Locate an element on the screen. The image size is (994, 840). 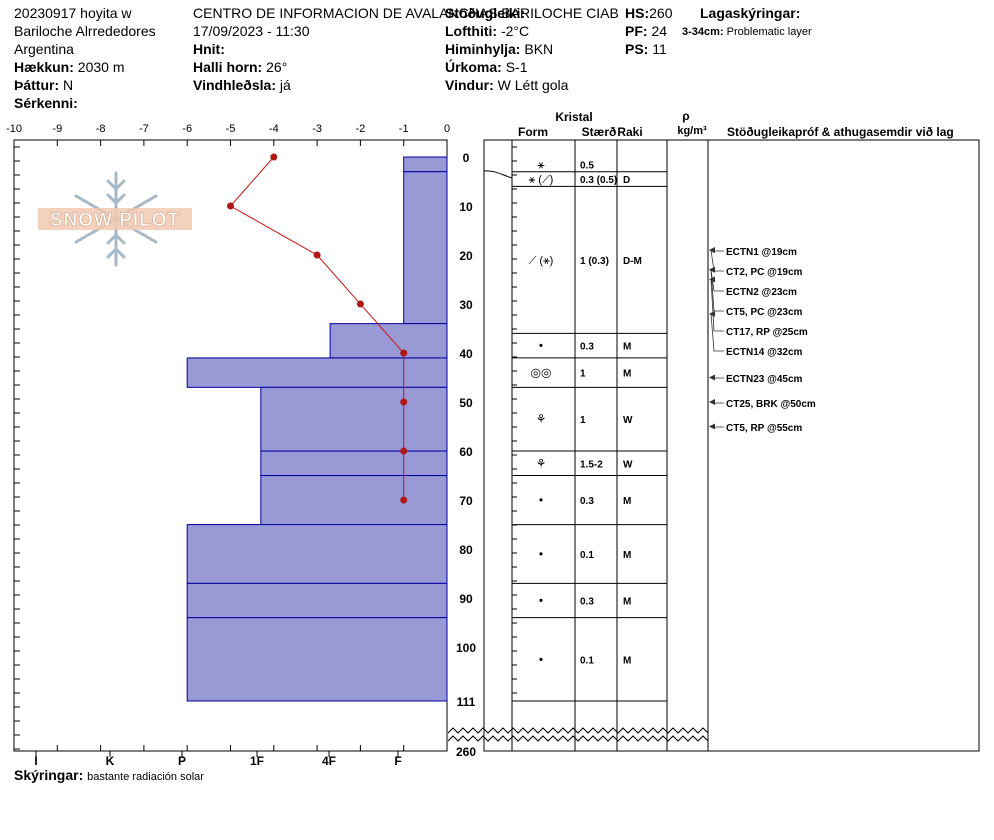
hardness-label: 1F is located at coordinates (257, 761).